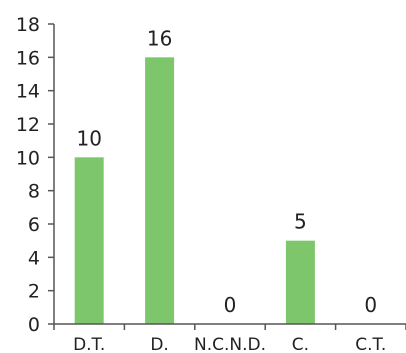 The height and width of the screenshot is (353, 406). What do you see at coordinates (300, 344) in the screenshot?
I see `category-label-3: C.` at bounding box center [300, 344].